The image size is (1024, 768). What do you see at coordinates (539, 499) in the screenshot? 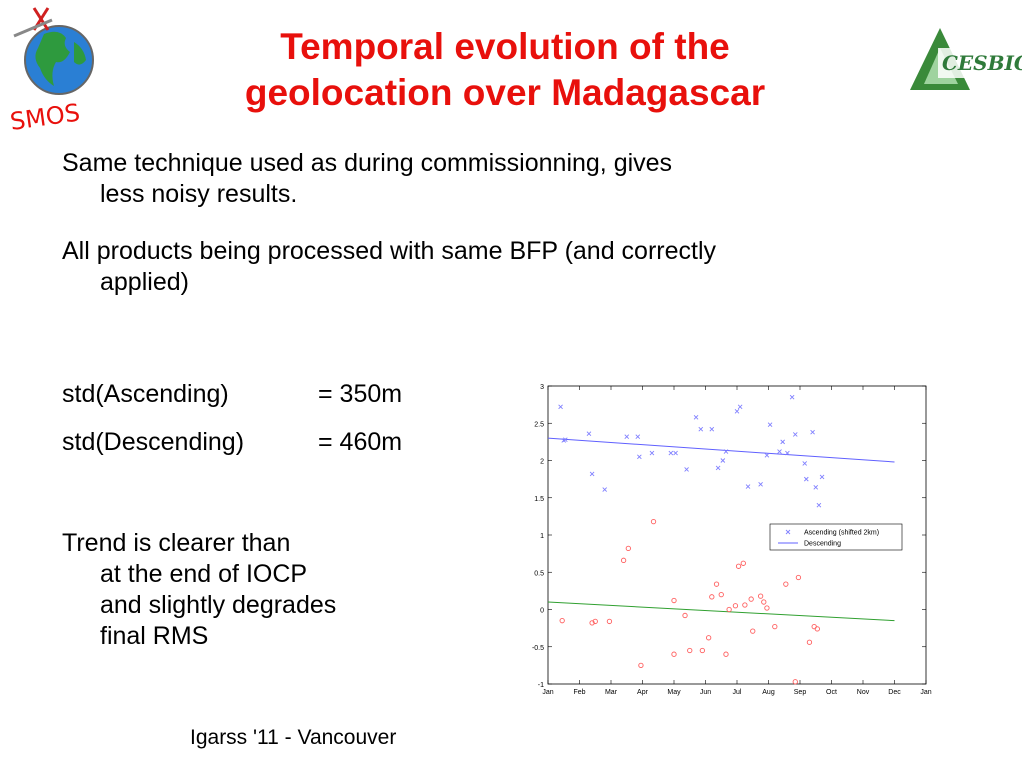
I see `y-tick-label: 1.5` at bounding box center [539, 499].